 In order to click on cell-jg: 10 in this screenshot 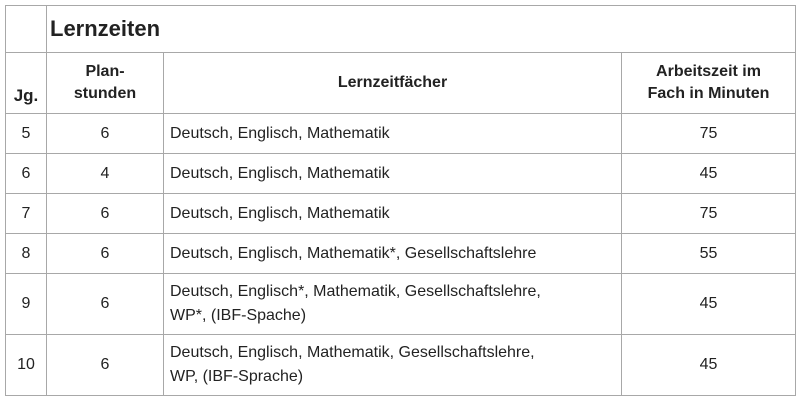, I will do `click(26, 365)`.